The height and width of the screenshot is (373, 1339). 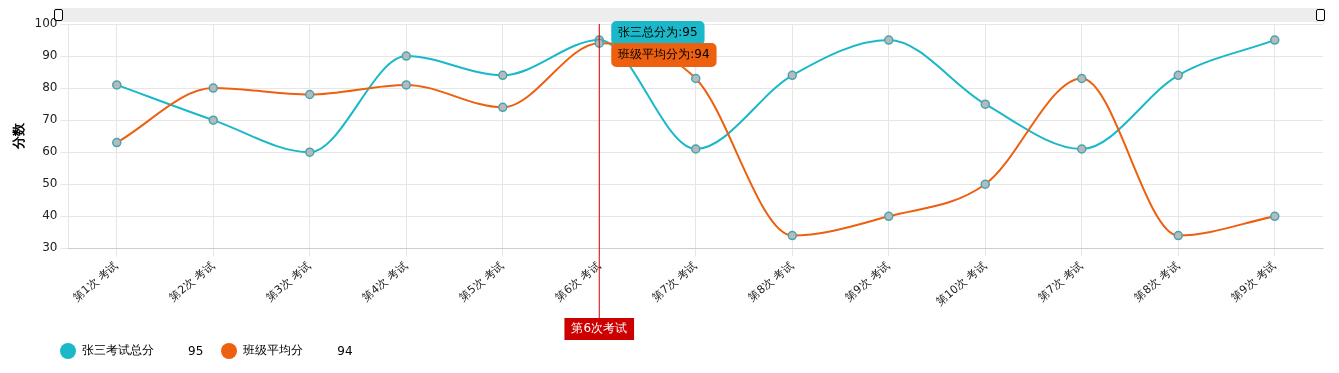 I want to click on y-axis-title: 分数, so click(x=19, y=136).